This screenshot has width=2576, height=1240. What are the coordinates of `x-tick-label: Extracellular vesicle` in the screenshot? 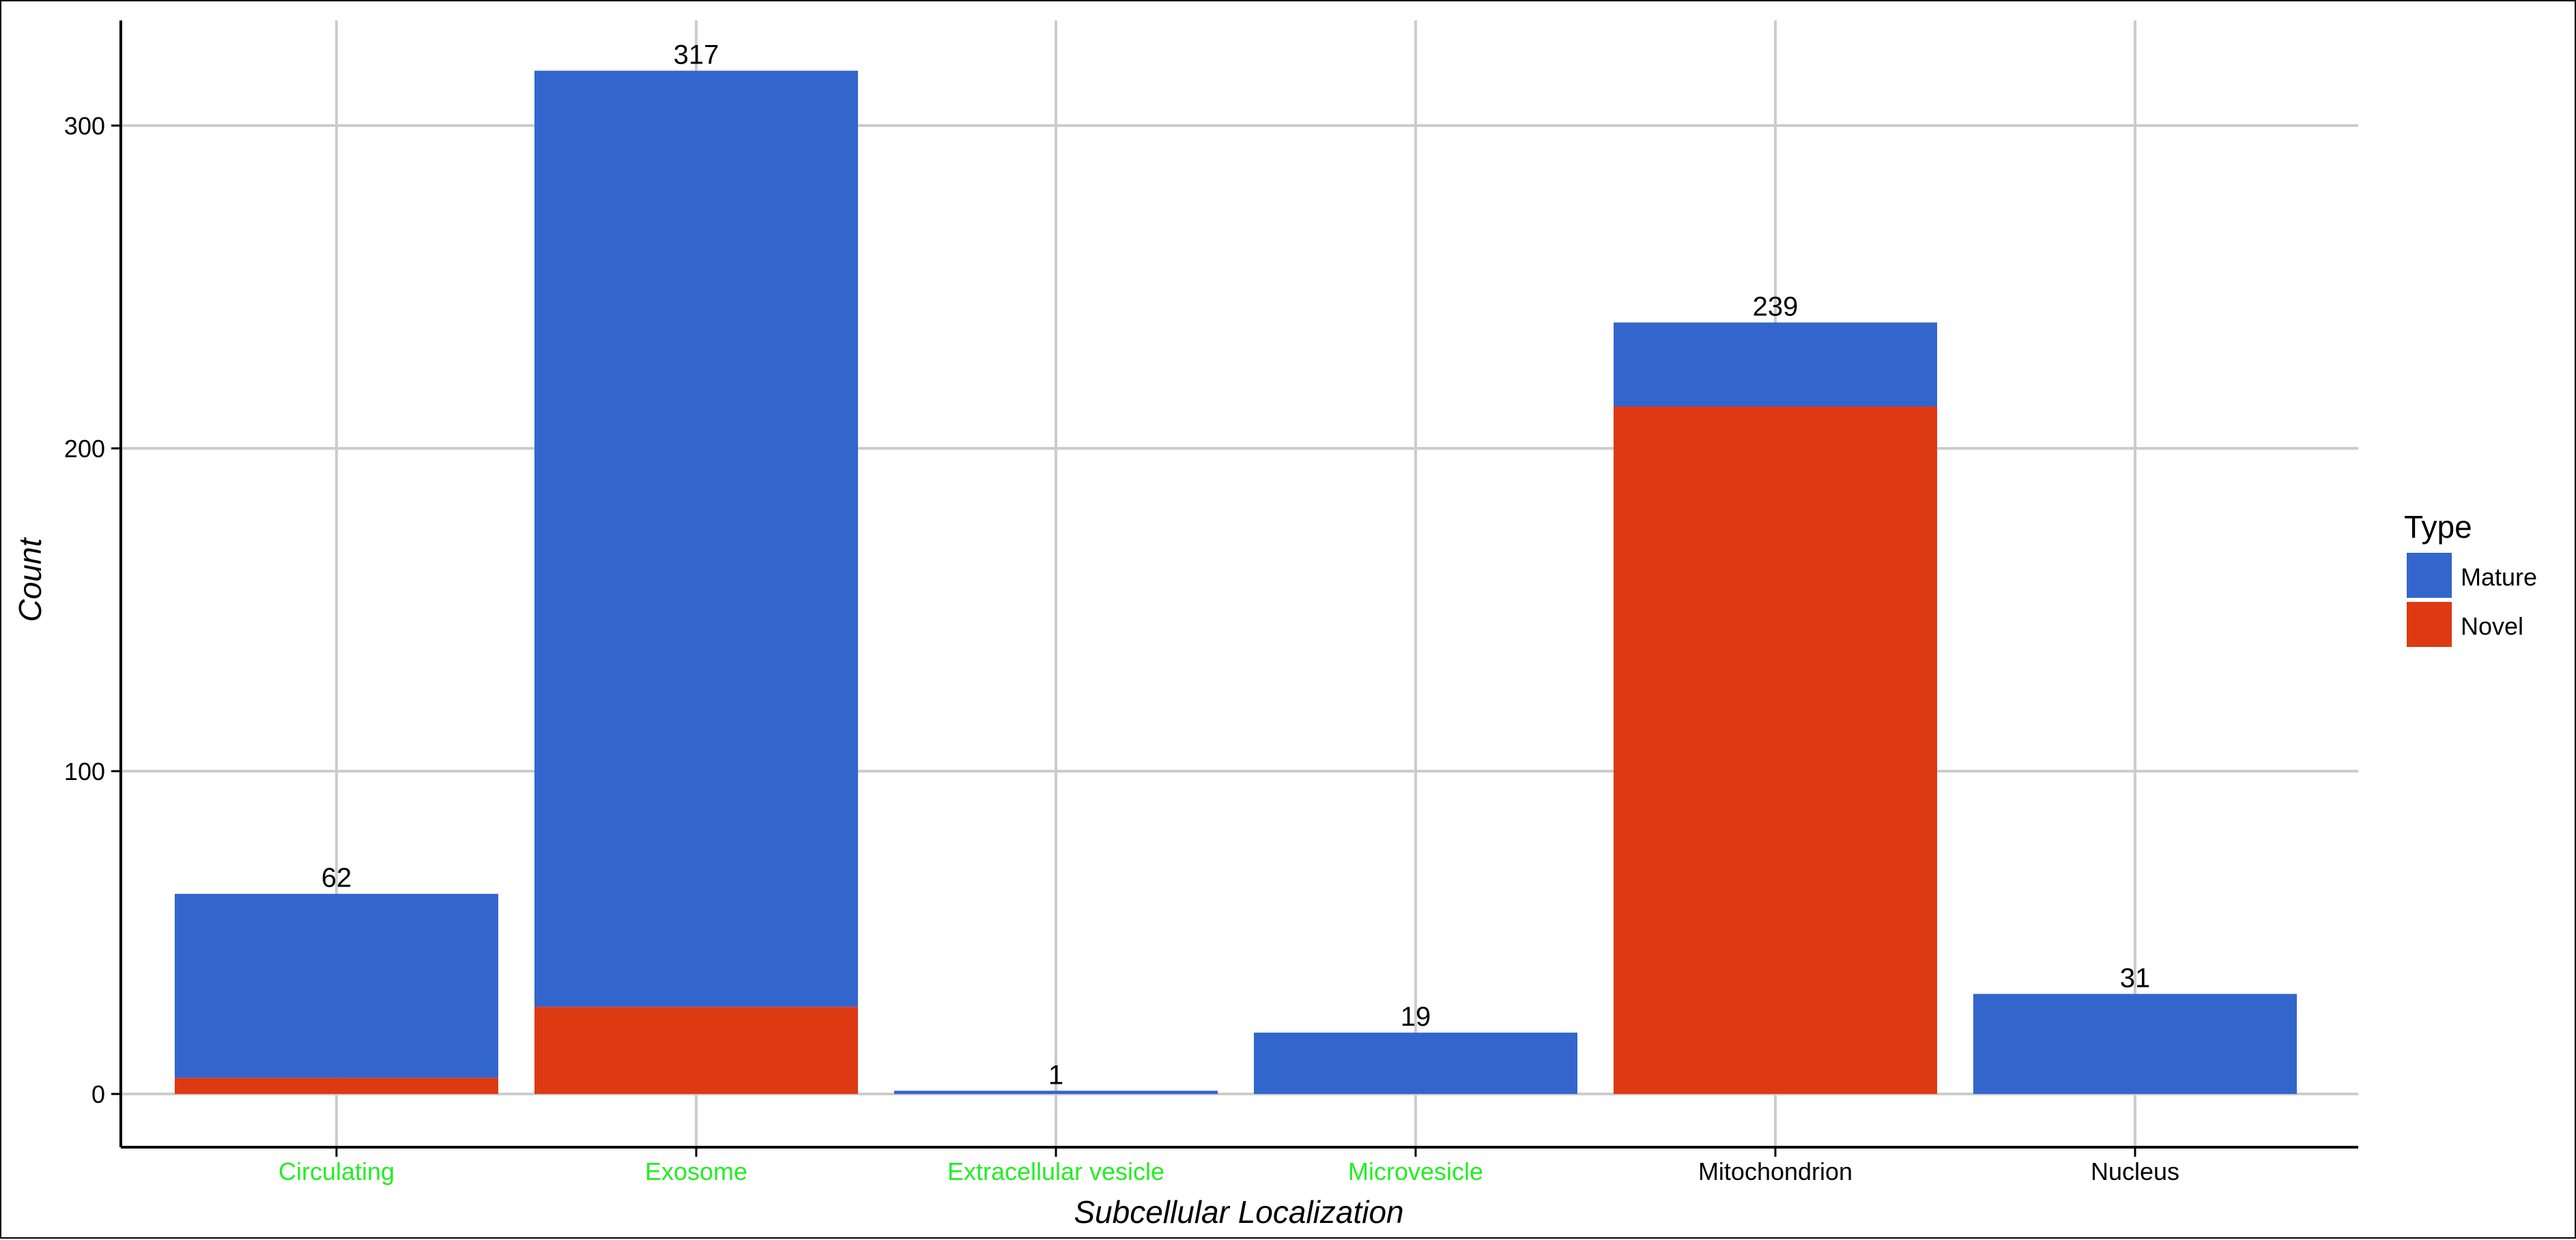 It's located at (1055, 1171).